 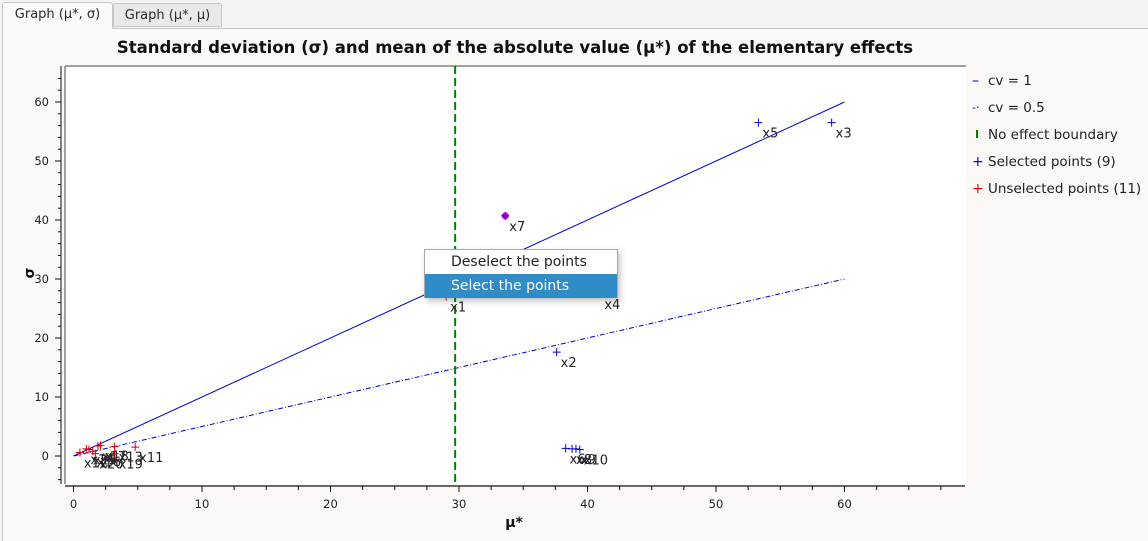 What do you see at coordinates (716, 504) in the screenshot?
I see `x-tick-label: 50` at bounding box center [716, 504].